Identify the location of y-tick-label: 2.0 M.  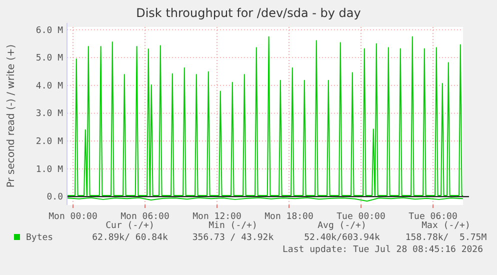
(50, 142).